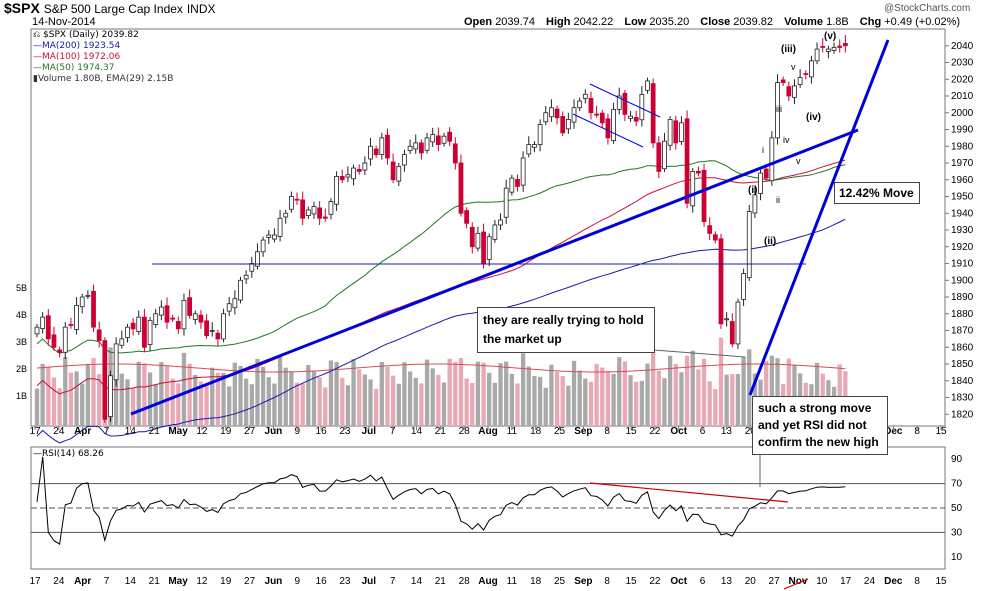 The height and width of the screenshot is (591, 990). Describe the element at coordinates (512, 431) in the screenshot. I see `x-tick-label: 11` at that location.